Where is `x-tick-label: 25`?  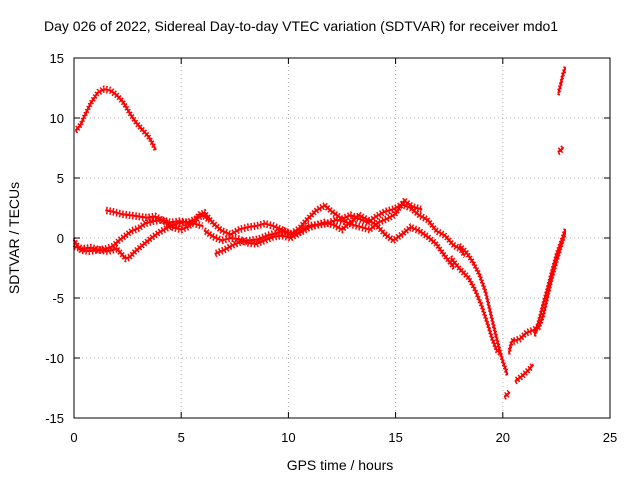
x-tick-label: 25 is located at coordinates (610, 437).